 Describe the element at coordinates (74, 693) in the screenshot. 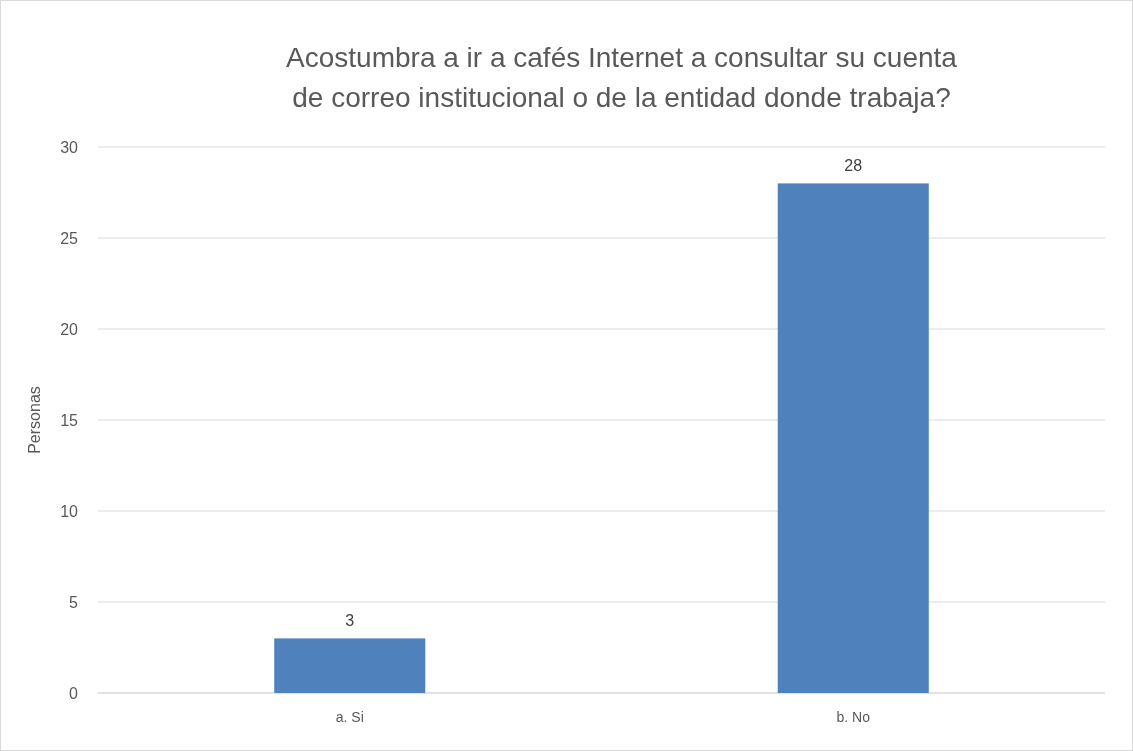

I see `y-tick-label: 0` at that location.